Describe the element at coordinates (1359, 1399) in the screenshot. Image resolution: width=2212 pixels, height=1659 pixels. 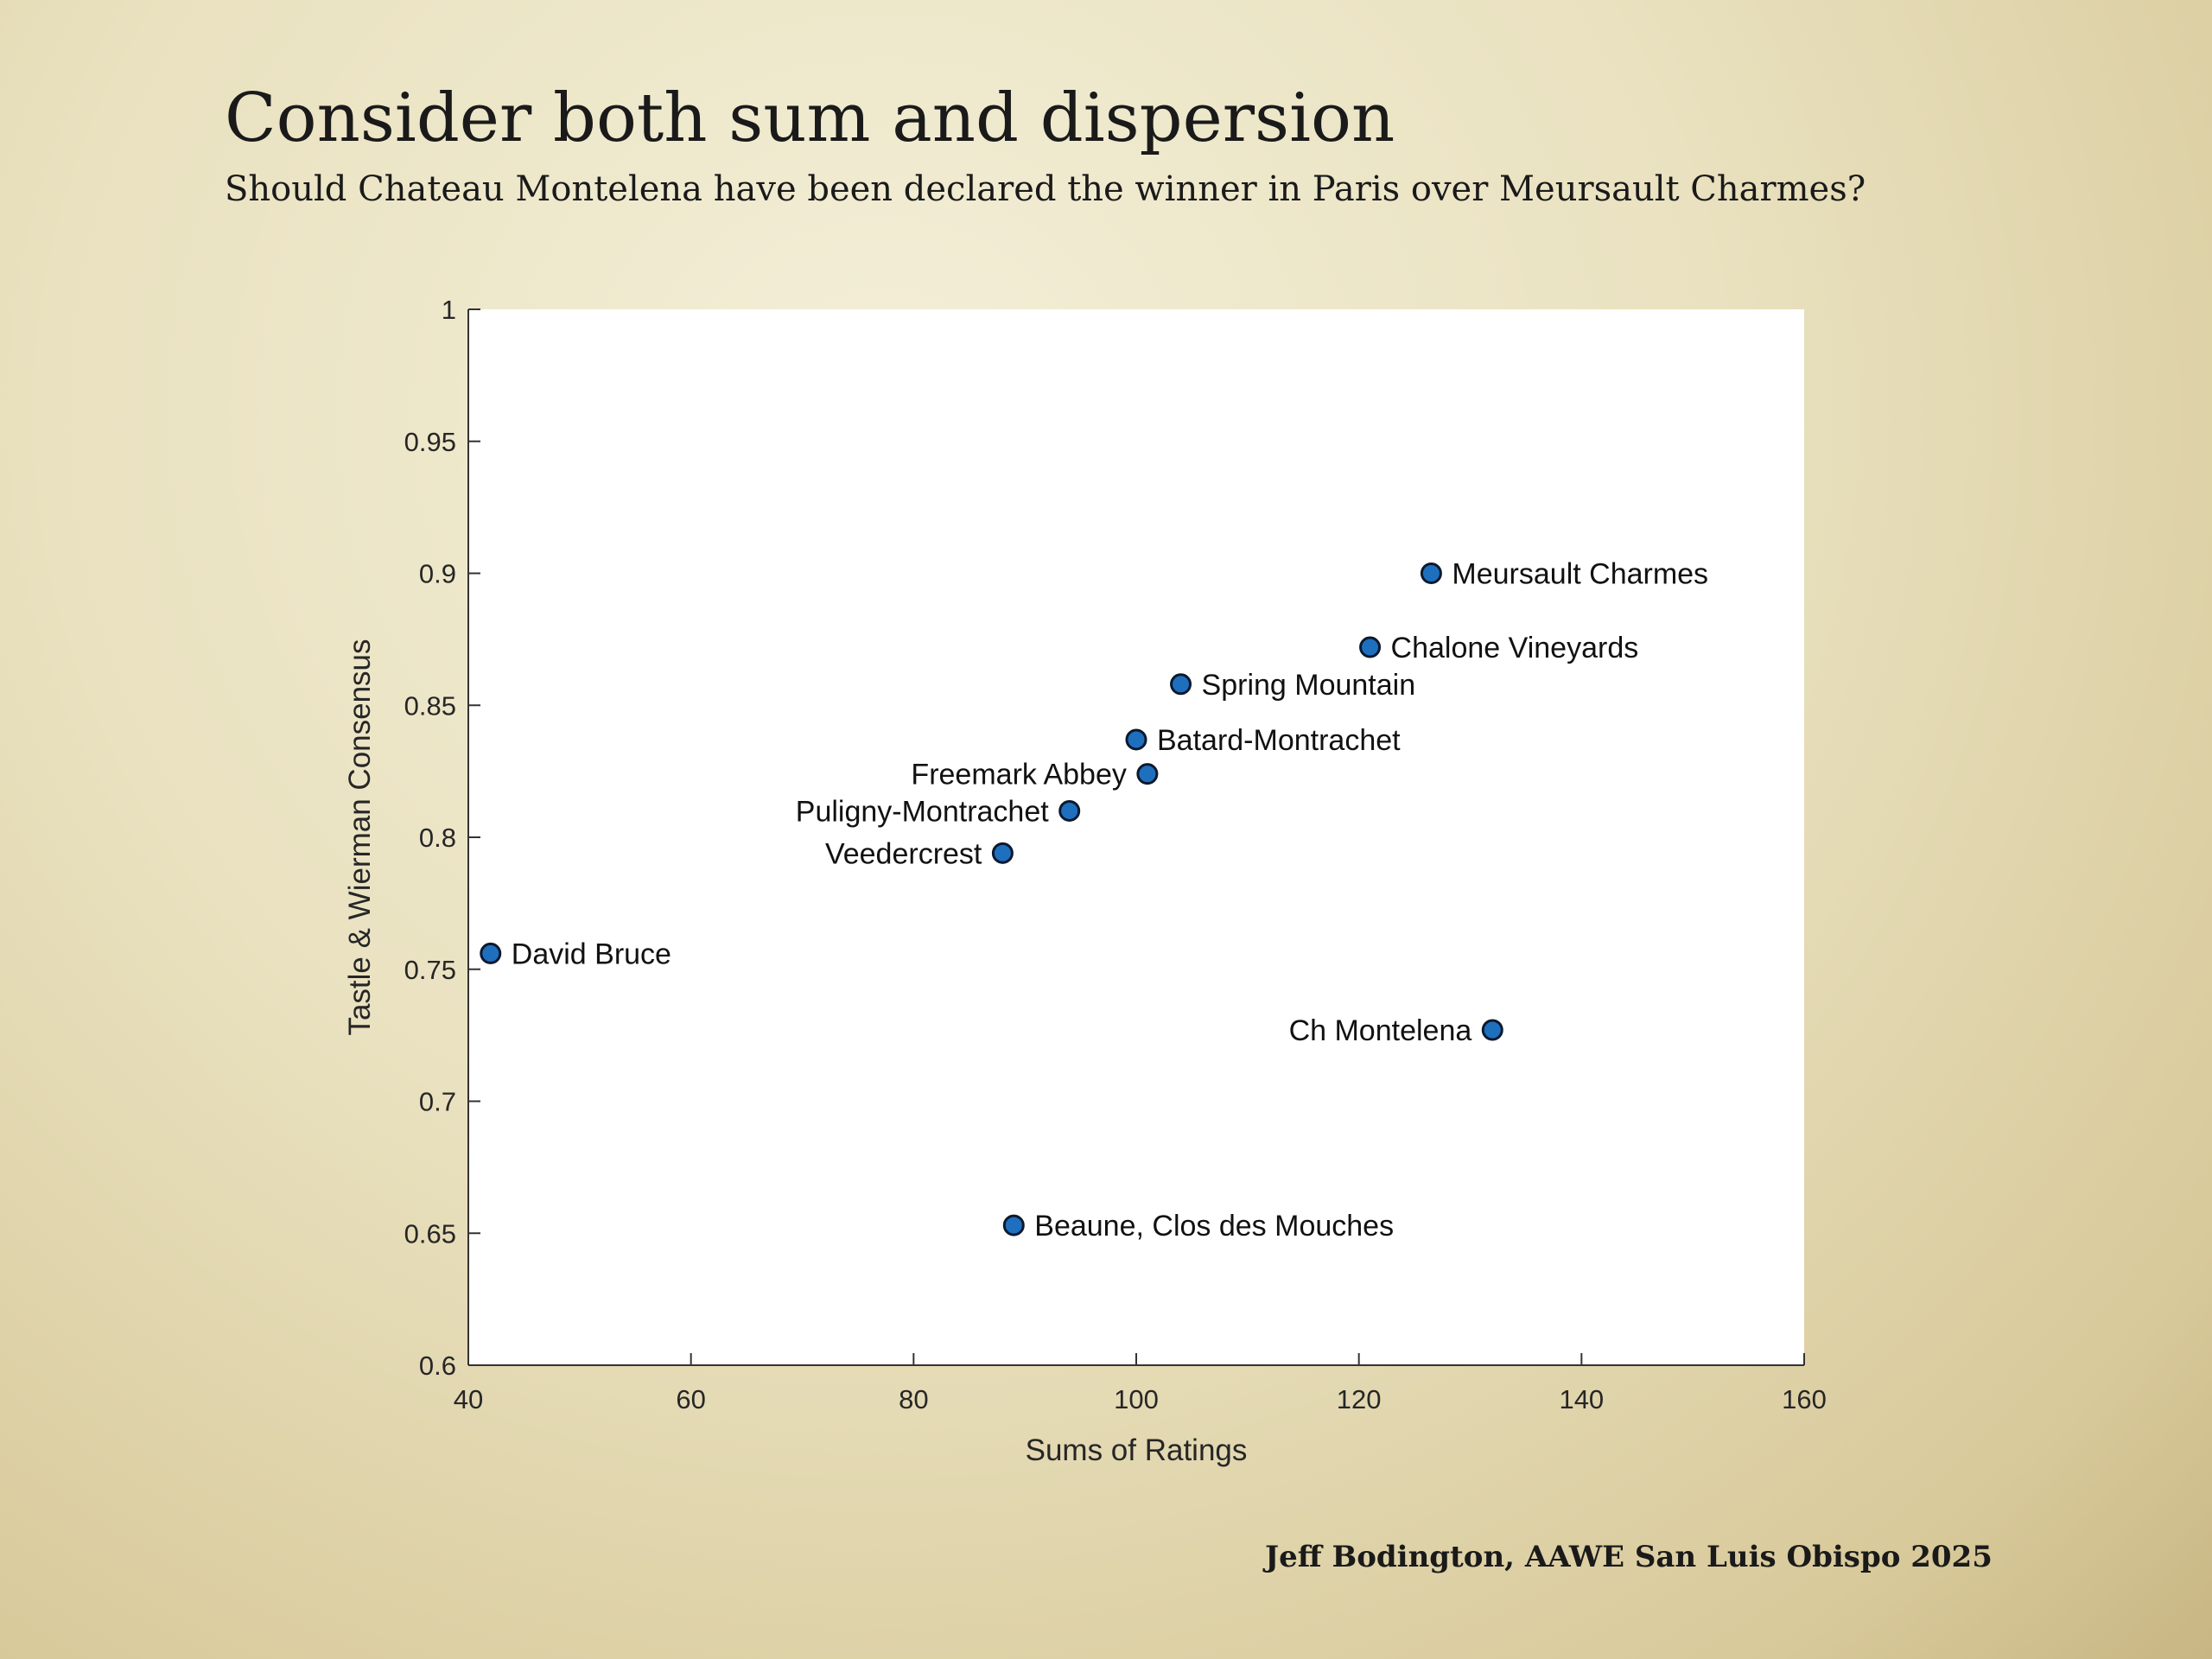
I see `x-tick-label: 120` at that location.